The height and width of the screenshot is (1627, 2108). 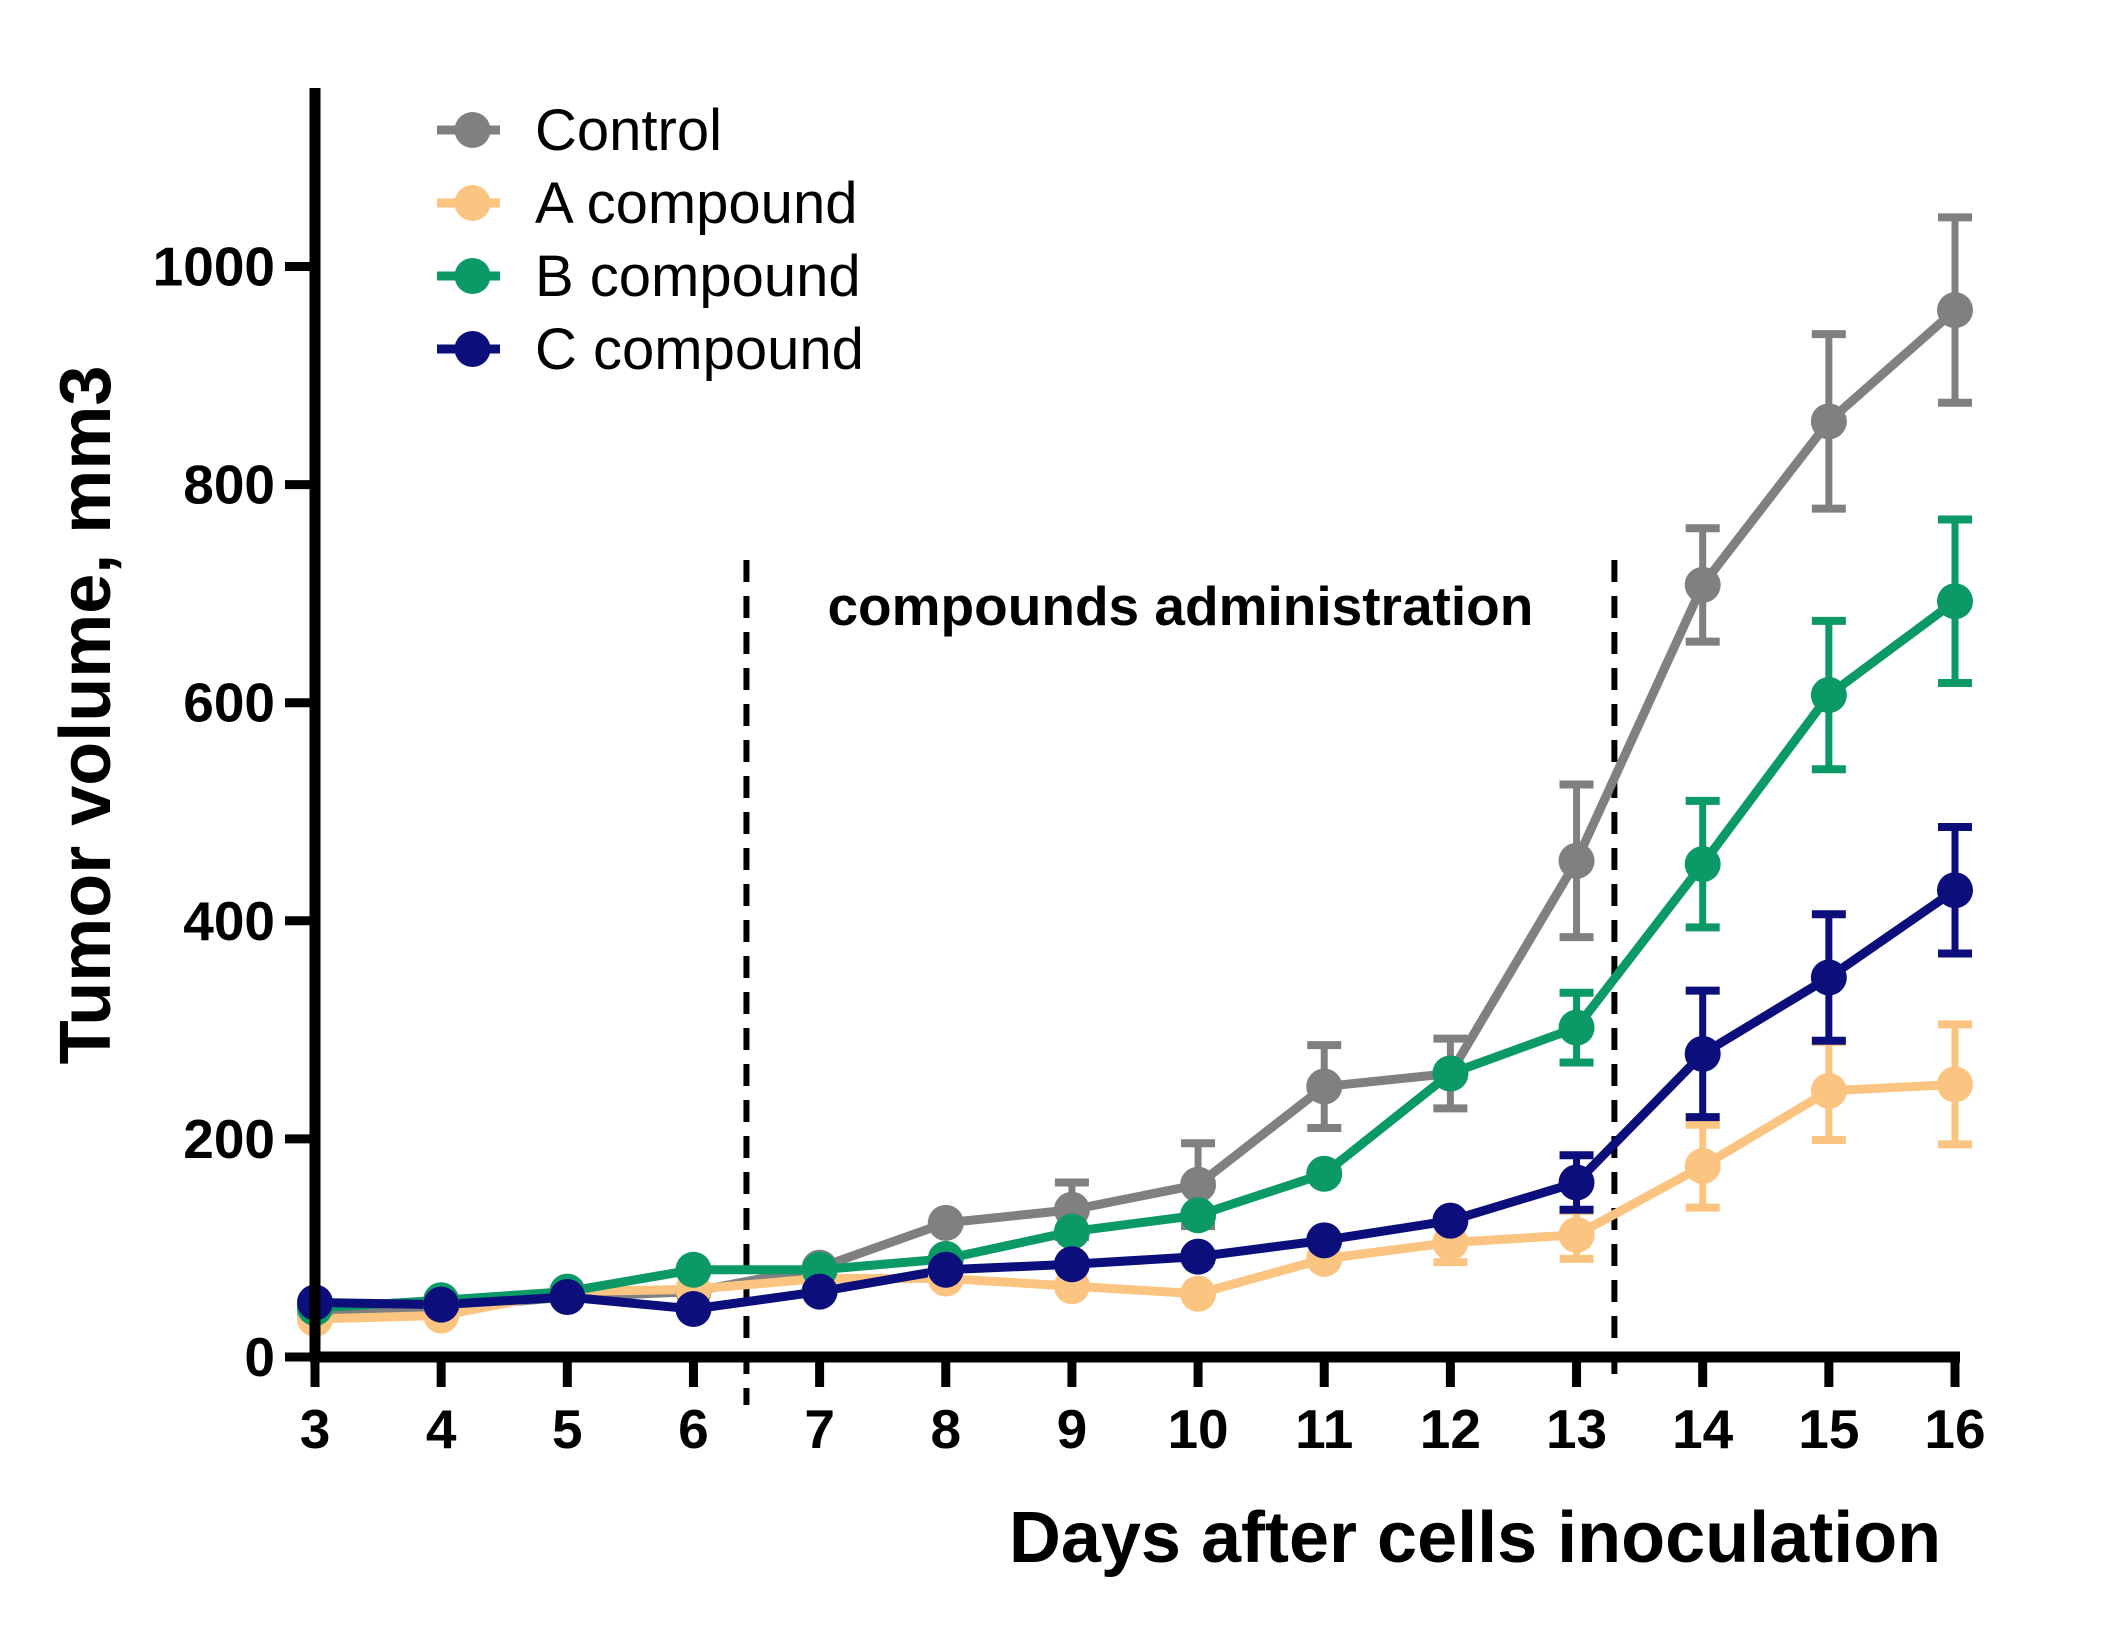 What do you see at coordinates (1954, 1429) in the screenshot?
I see `x-tick-label: 16` at bounding box center [1954, 1429].